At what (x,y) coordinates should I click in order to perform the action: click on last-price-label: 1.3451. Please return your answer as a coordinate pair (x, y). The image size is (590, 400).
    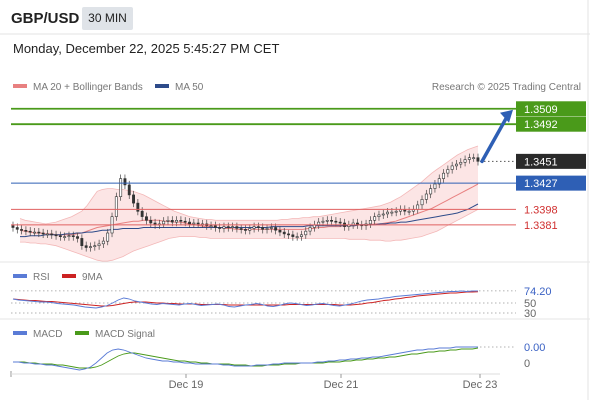
    Looking at the image, I should click on (541, 162).